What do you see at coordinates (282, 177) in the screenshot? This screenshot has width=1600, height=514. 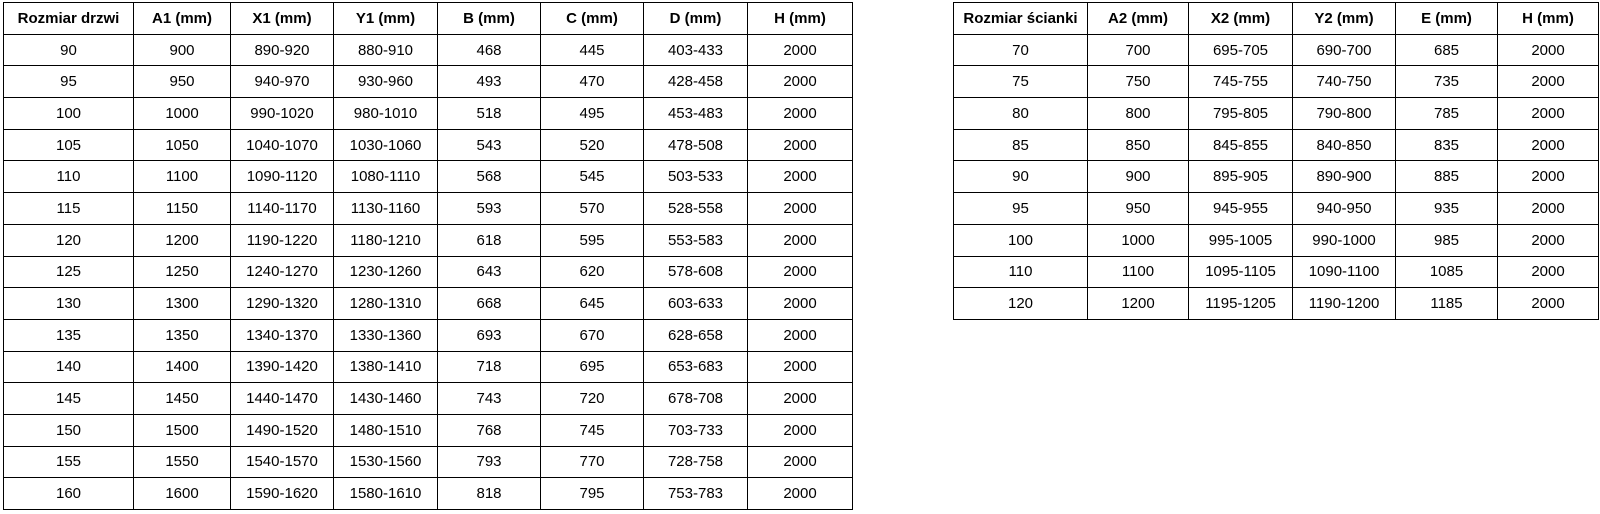 I see `table-cell: 1090-1120` at bounding box center [282, 177].